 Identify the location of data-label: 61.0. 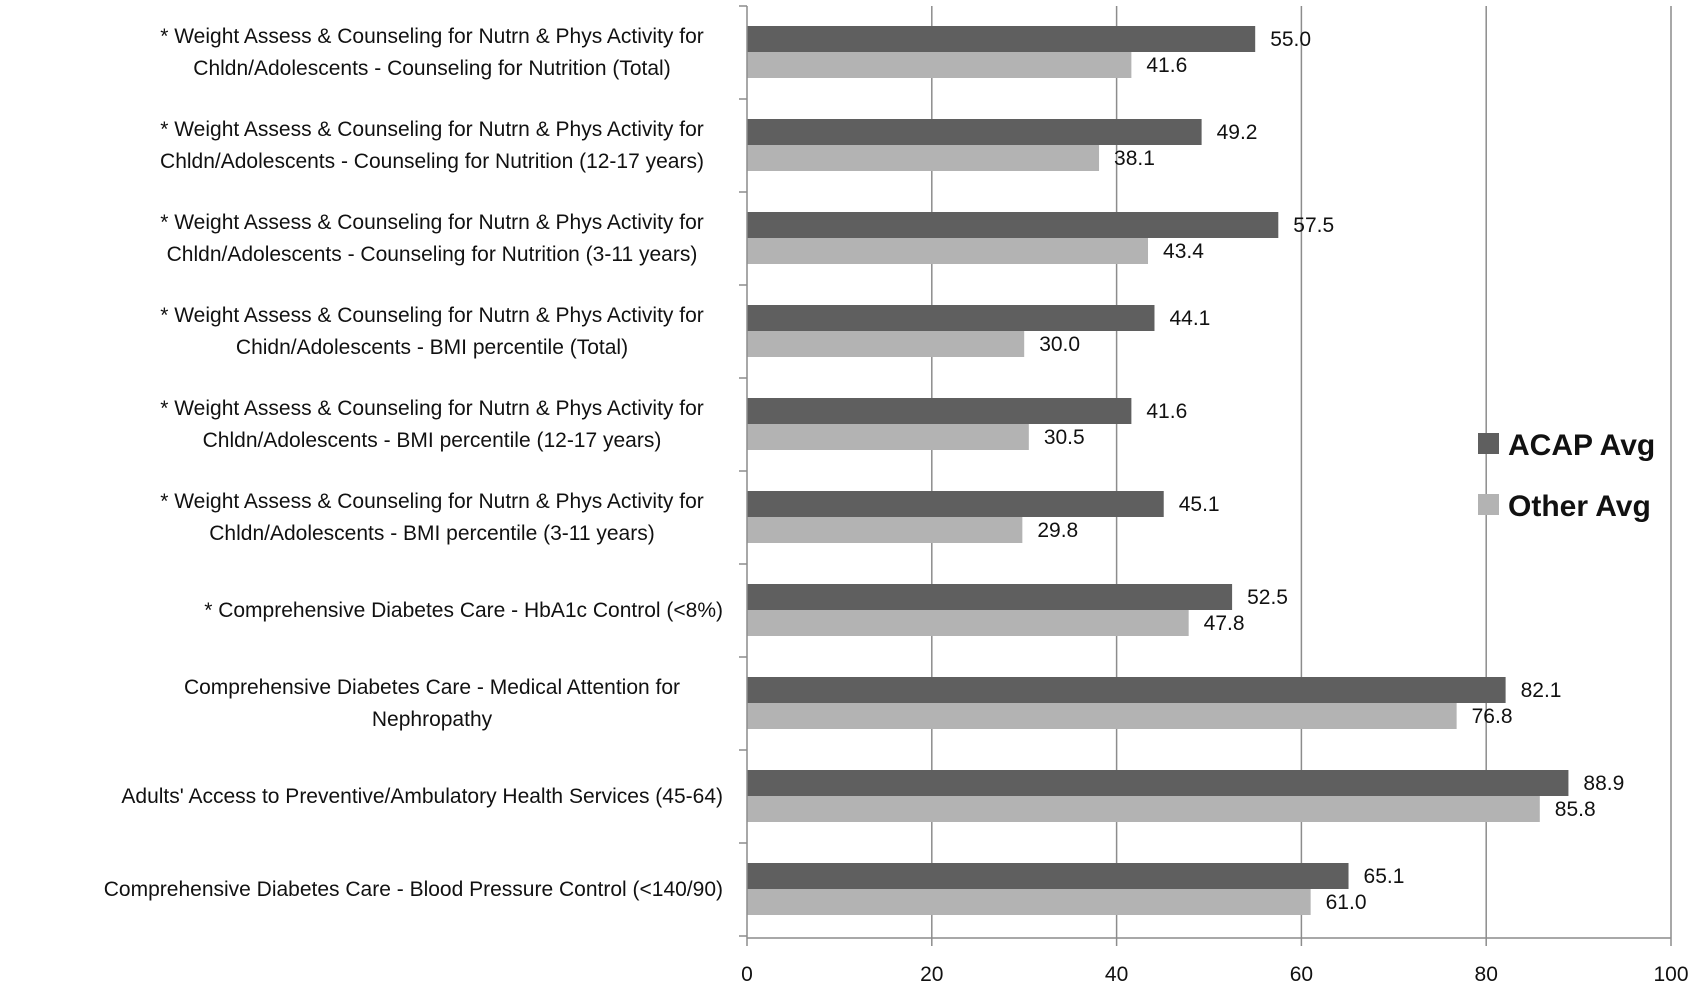
(1346, 902).